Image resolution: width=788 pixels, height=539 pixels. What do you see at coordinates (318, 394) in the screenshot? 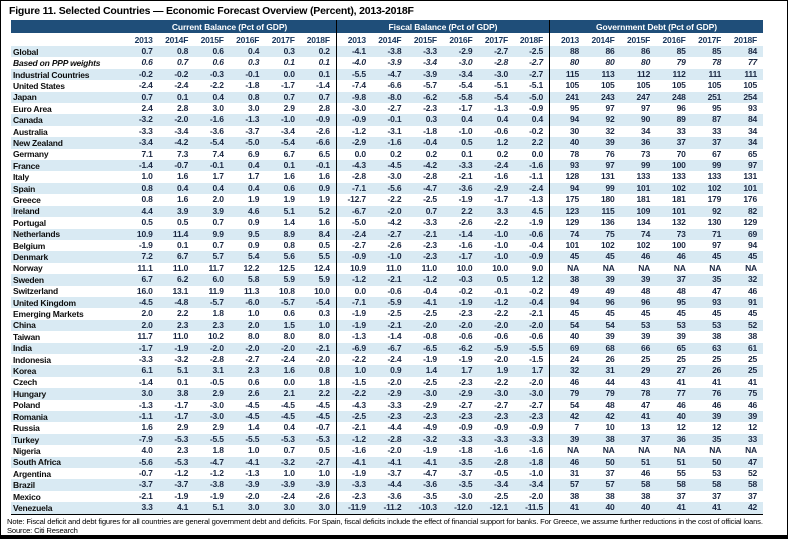
I see `value-cell: 2.2` at bounding box center [318, 394].